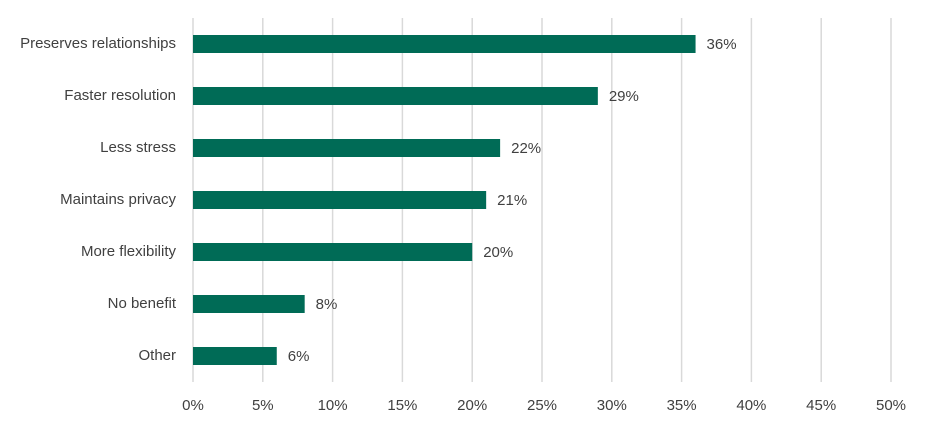 This screenshot has height=422, width=925. I want to click on x-tick-label: 20%, so click(472, 405).